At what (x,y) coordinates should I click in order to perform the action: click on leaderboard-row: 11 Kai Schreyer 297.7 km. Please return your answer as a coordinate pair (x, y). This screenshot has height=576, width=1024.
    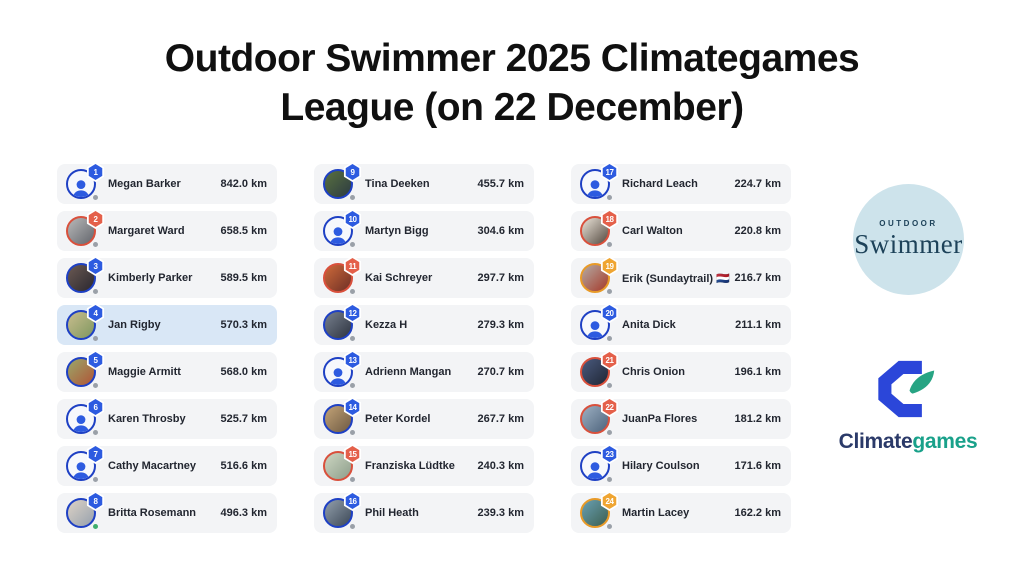
    Looking at the image, I should click on (424, 277).